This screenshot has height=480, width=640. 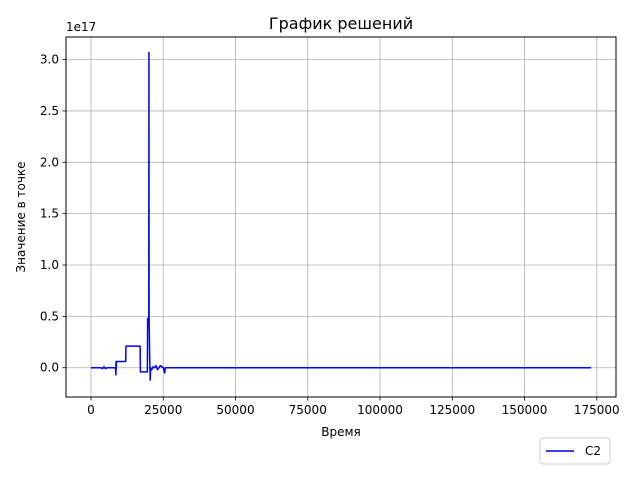 What do you see at coordinates (235, 410) in the screenshot?
I see `x-tick-label: 50000` at bounding box center [235, 410].